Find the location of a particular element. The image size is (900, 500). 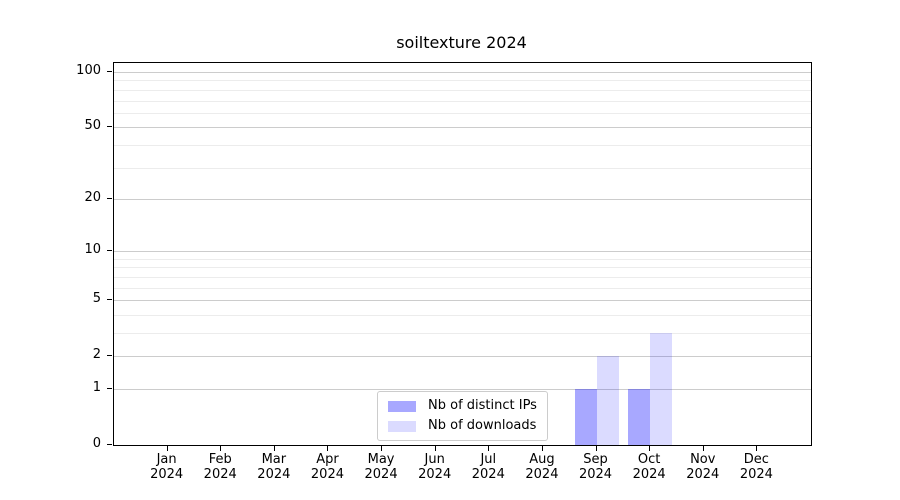

x-tick-label: Dec 2024 is located at coordinates (756, 467).